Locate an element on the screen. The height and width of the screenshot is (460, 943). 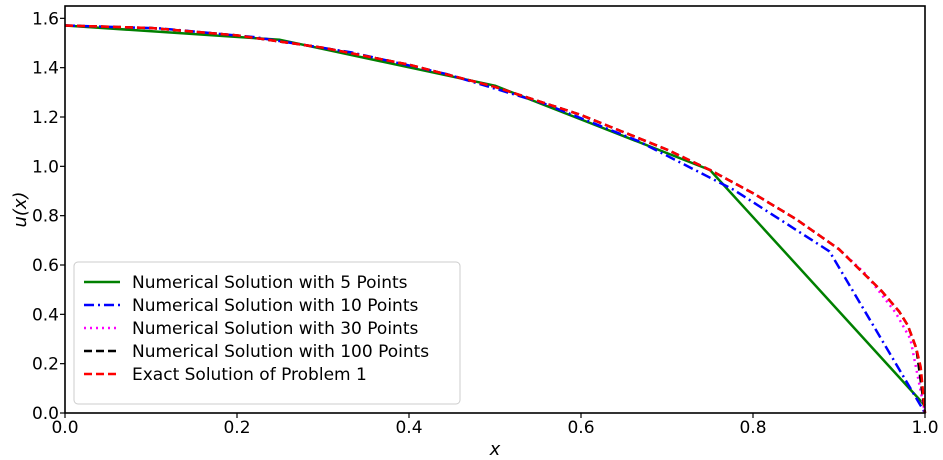
y-tick-label: 0.8 is located at coordinates (45, 217).